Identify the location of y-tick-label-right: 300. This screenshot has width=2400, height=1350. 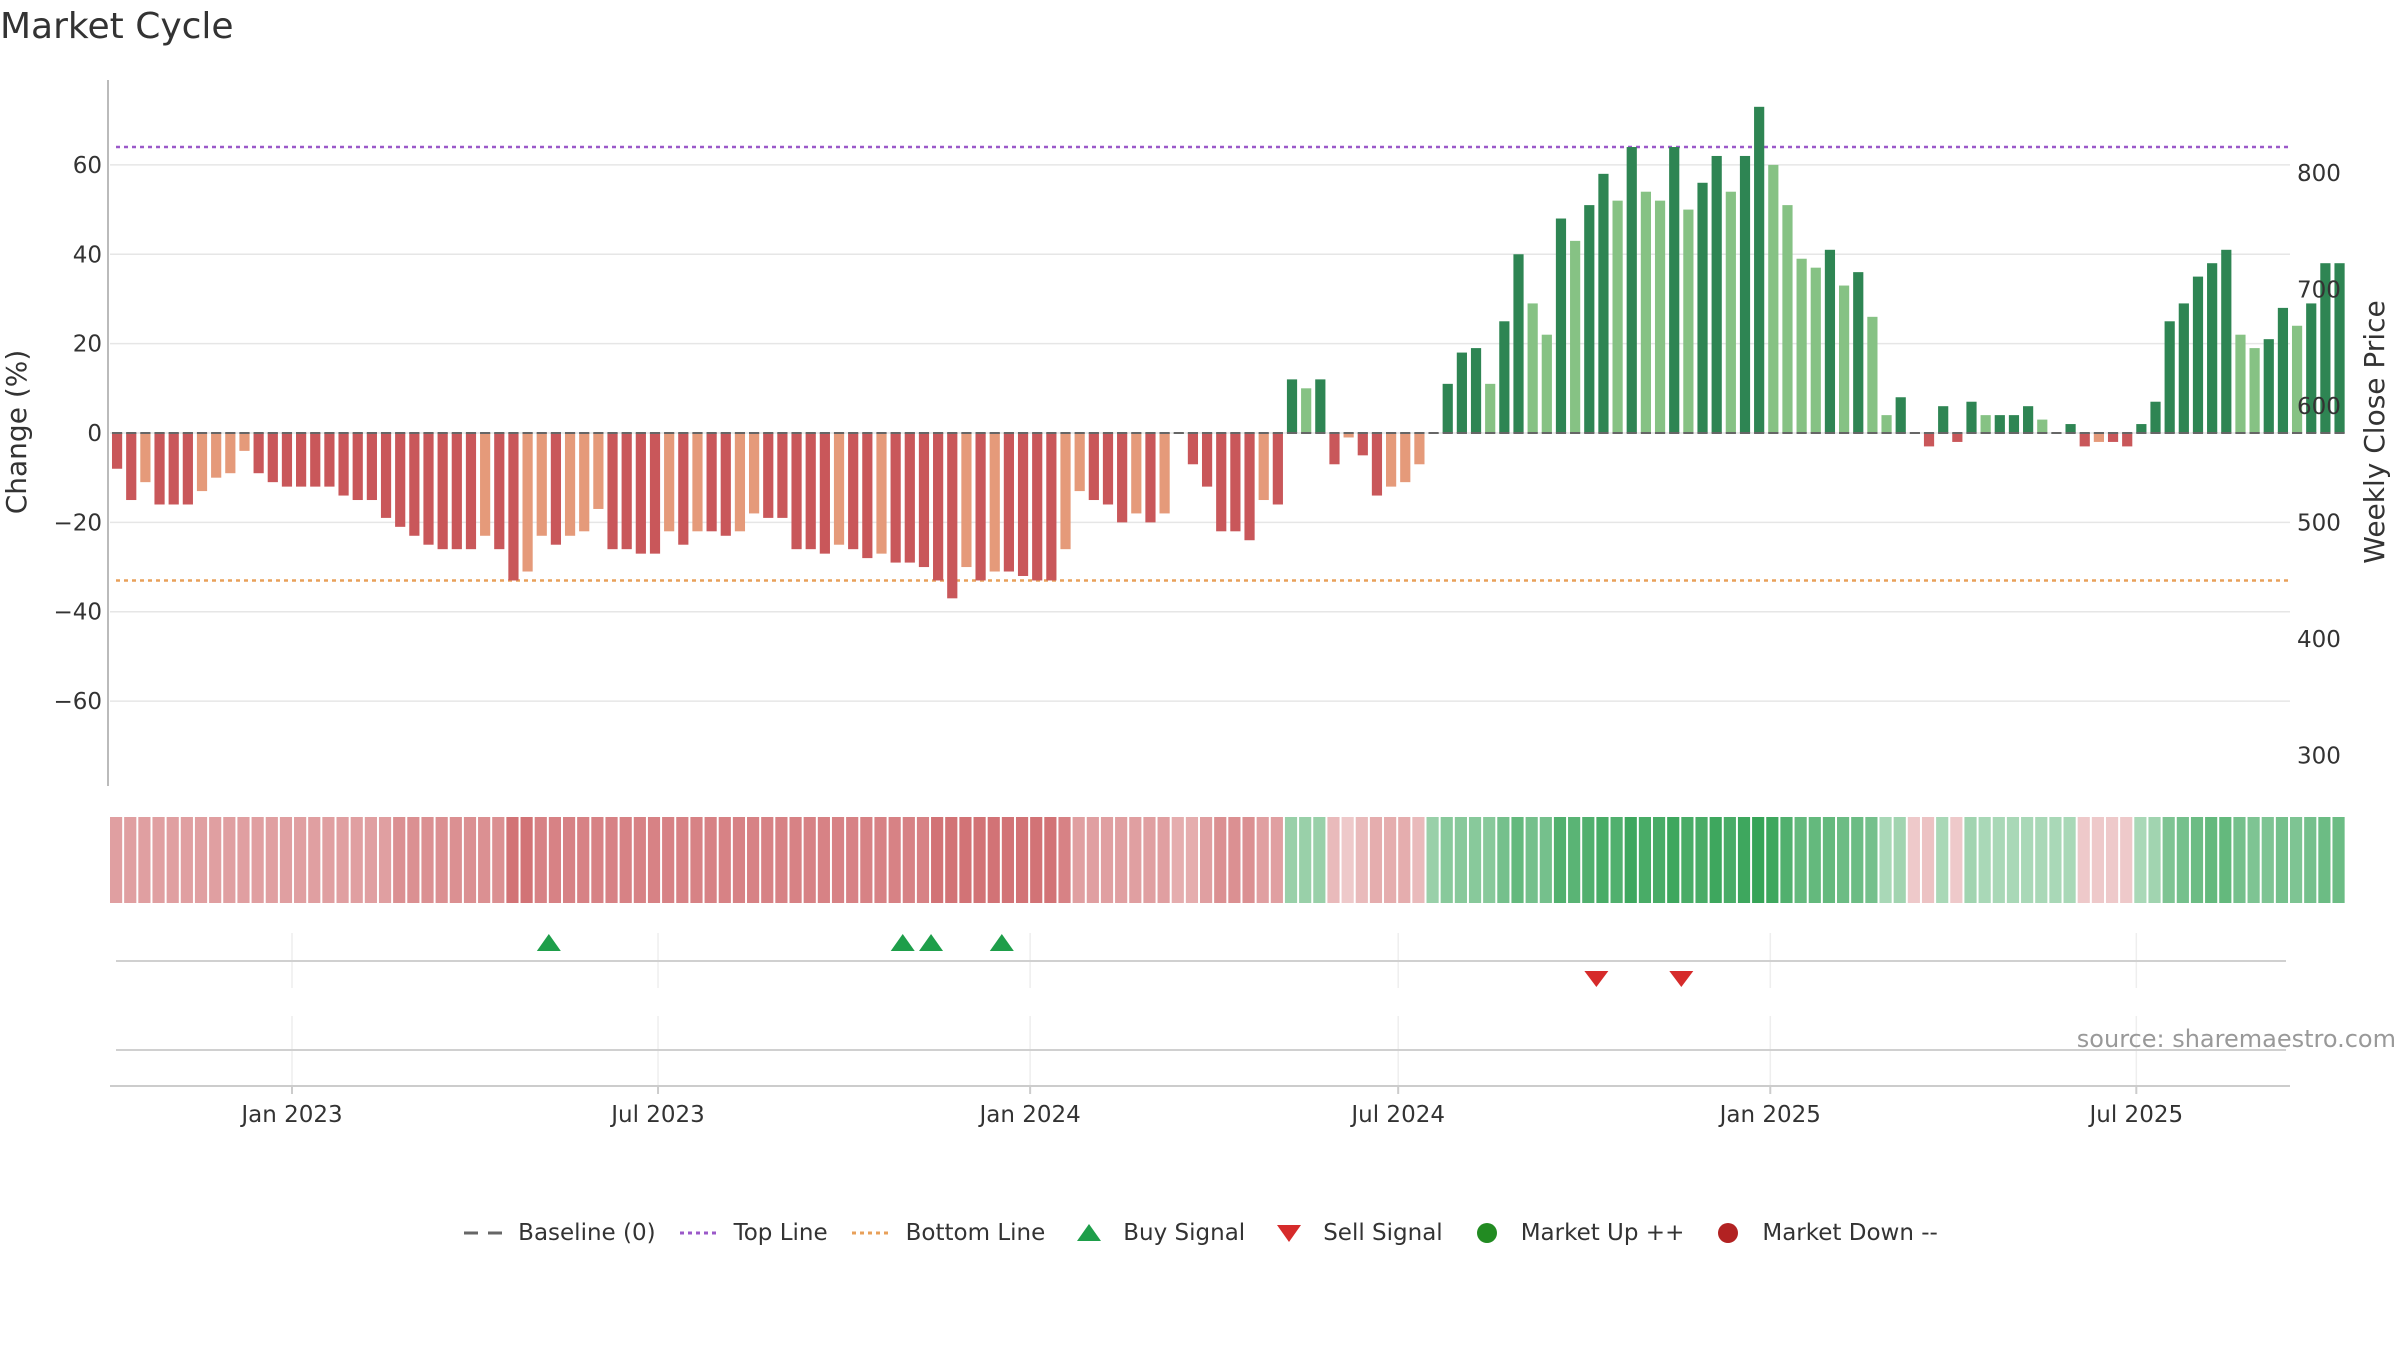
(2319, 757).